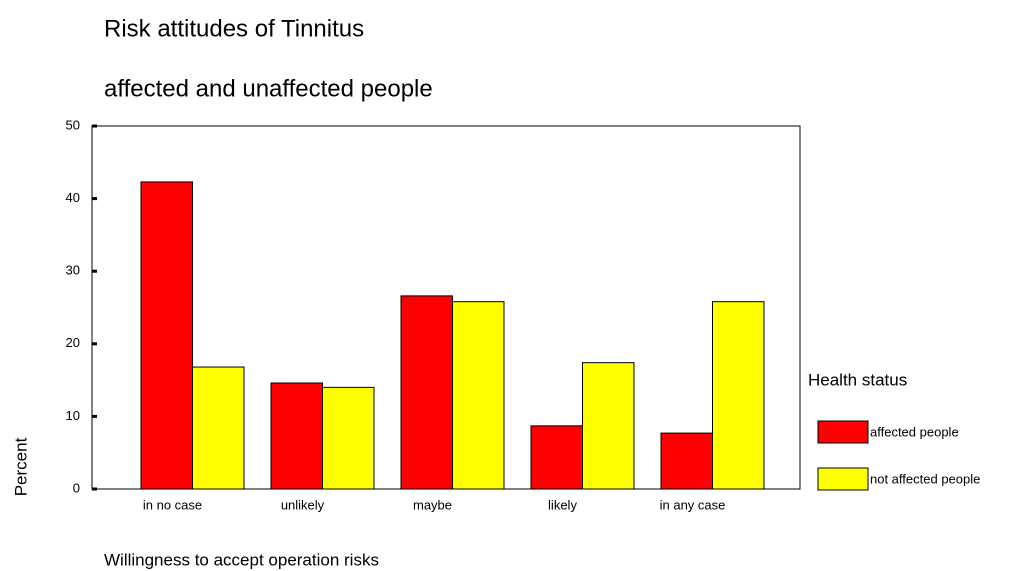 The image size is (1020, 571). I want to click on y-tick-label: 20, so click(73, 342).